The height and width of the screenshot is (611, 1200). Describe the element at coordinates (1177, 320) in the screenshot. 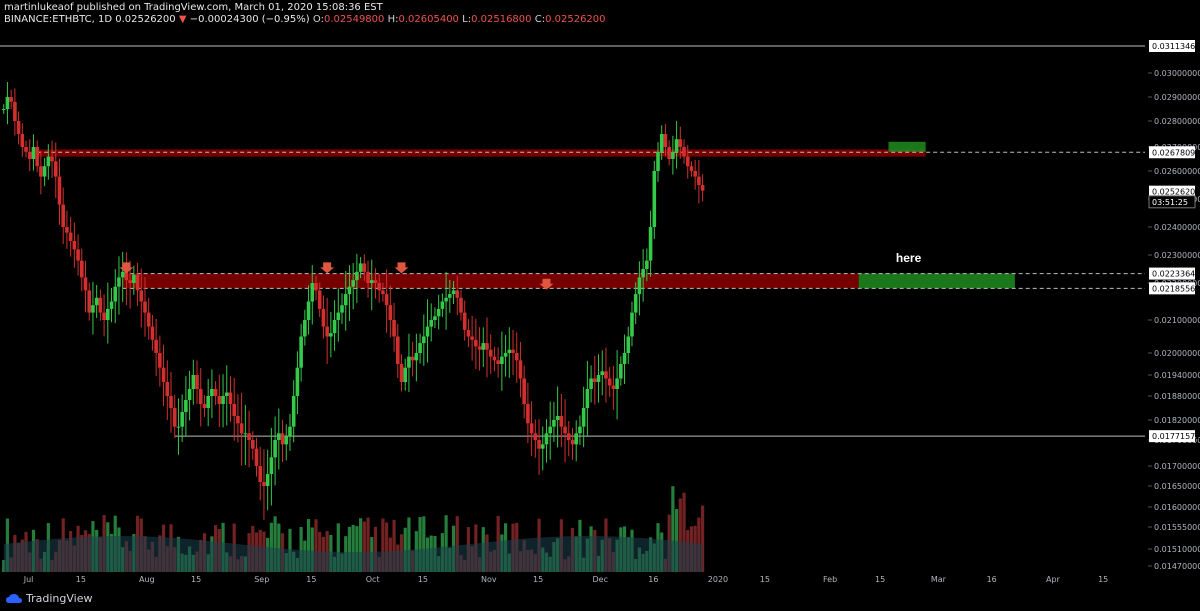

I see `y-tick-label: 0.02100000` at that location.